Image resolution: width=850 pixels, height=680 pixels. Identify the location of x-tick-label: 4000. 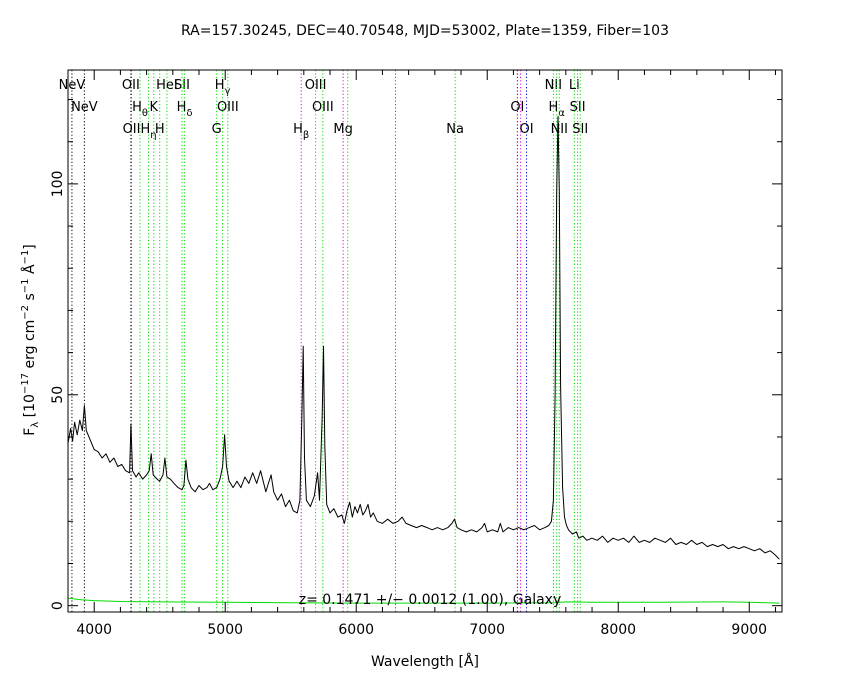
(94, 630).